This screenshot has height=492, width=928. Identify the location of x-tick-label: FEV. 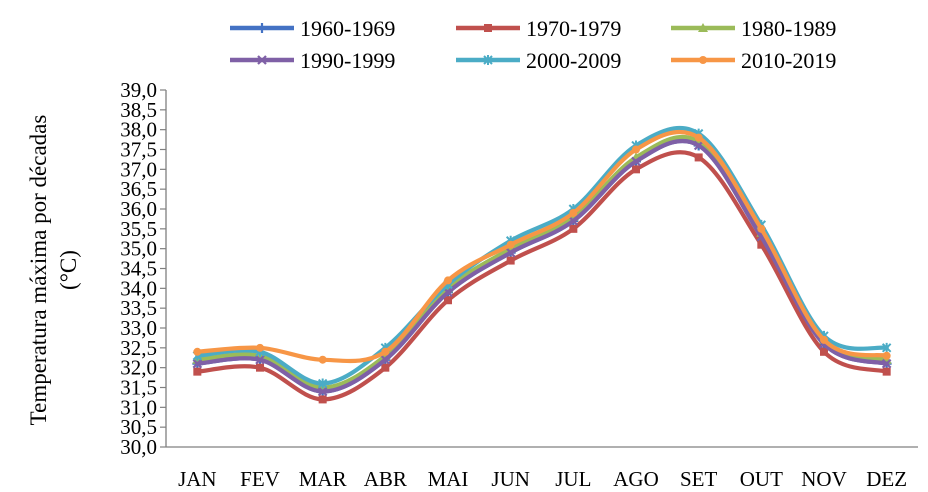
(260, 479).